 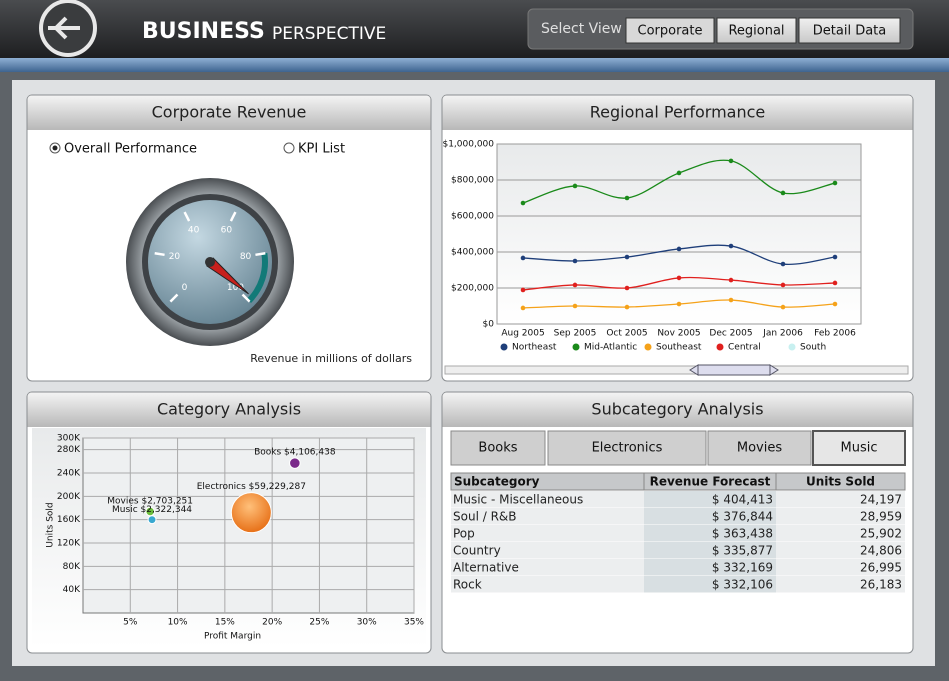 What do you see at coordinates (730, 334) in the screenshot?
I see `x-tick-label: Dec 2005` at bounding box center [730, 334].